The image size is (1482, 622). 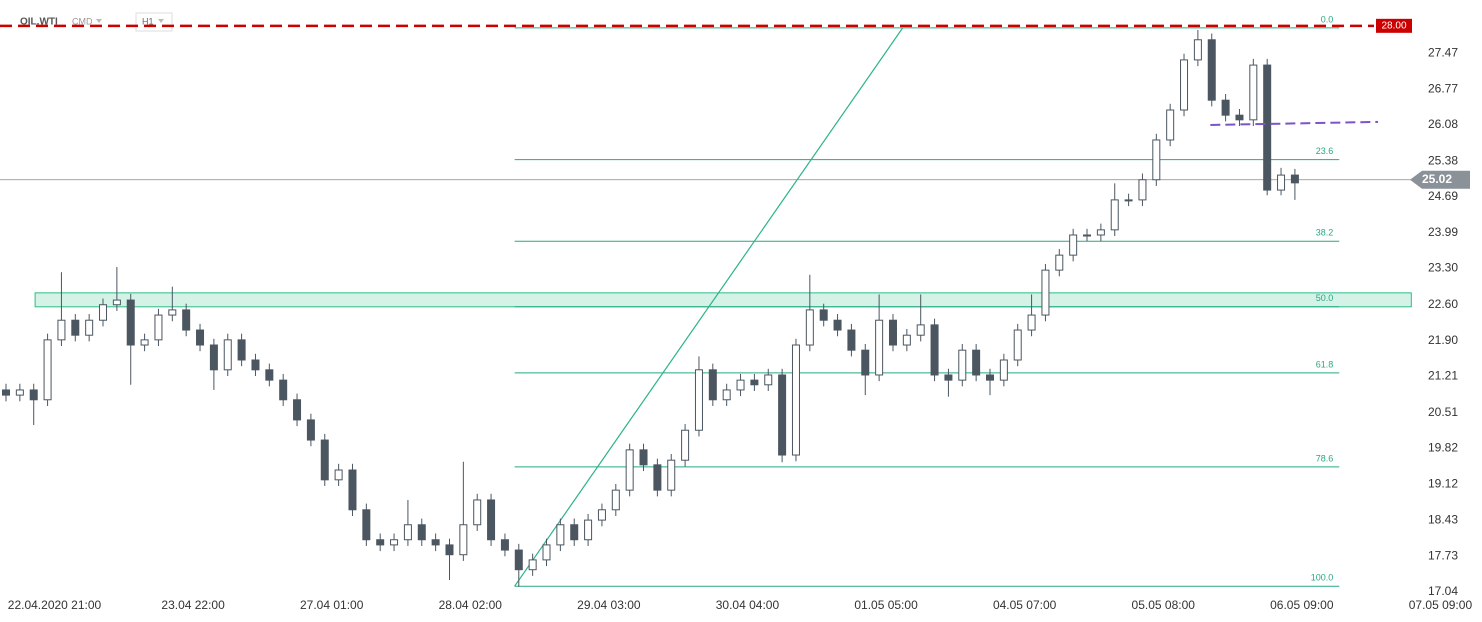 What do you see at coordinates (1443, 412) in the screenshot?
I see `y-tick-label: 20.51` at bounding box center [1443, 412].